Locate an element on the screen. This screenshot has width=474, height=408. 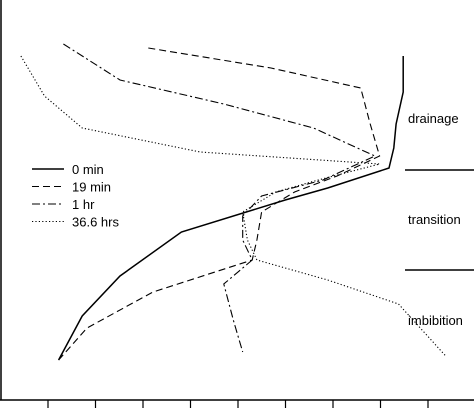
zone-label-imbibition: imbibition is located at coordinates (435, 320).